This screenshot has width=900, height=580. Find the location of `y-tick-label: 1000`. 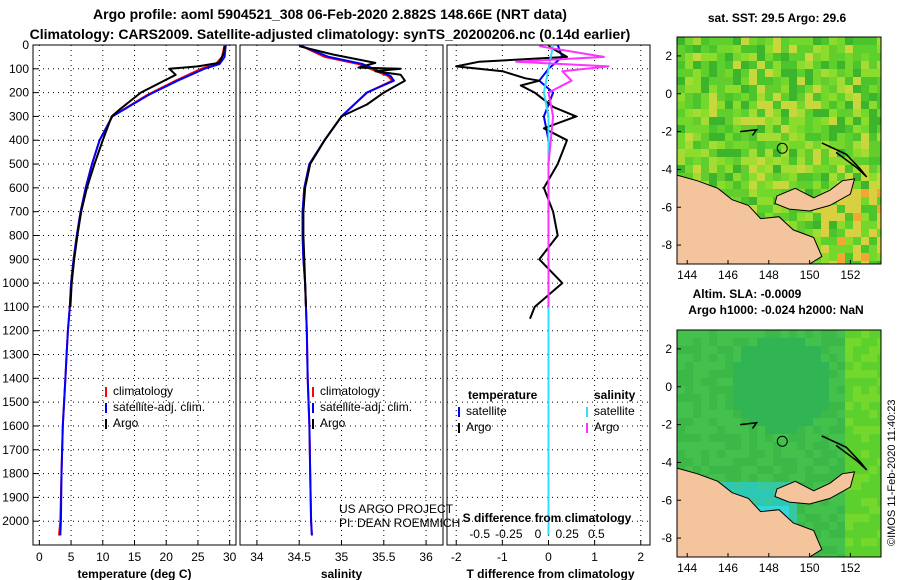

y-tick-label: 1000 is located at coordinates (15, 283).